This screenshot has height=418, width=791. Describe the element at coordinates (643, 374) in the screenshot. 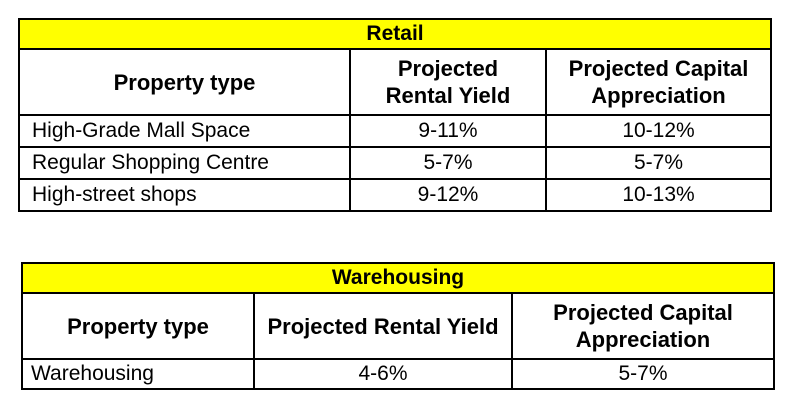

I see `warehousing-appreciation-cell: 5-7%` at that location.